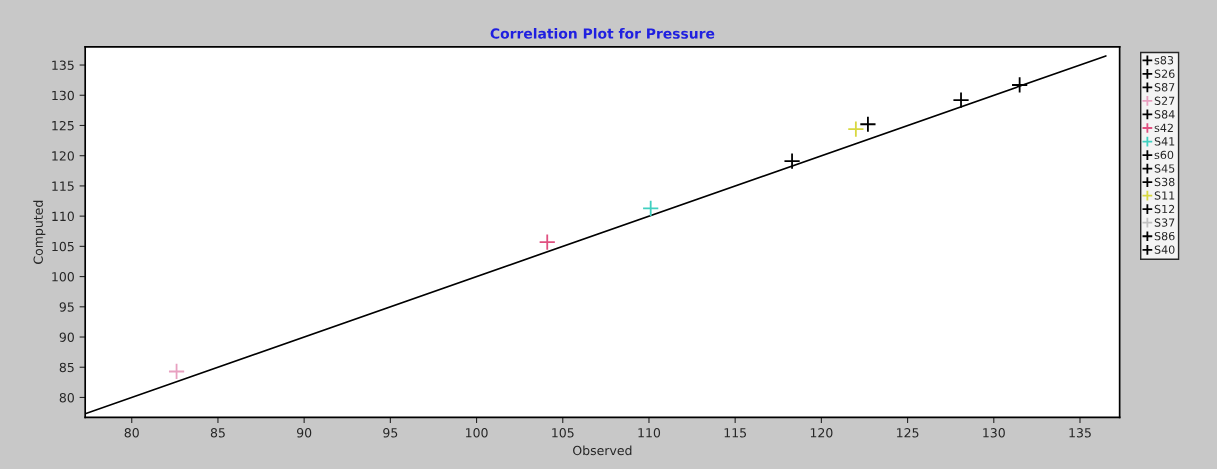  I want to click on legend-label: s60, so click(1164, 155).